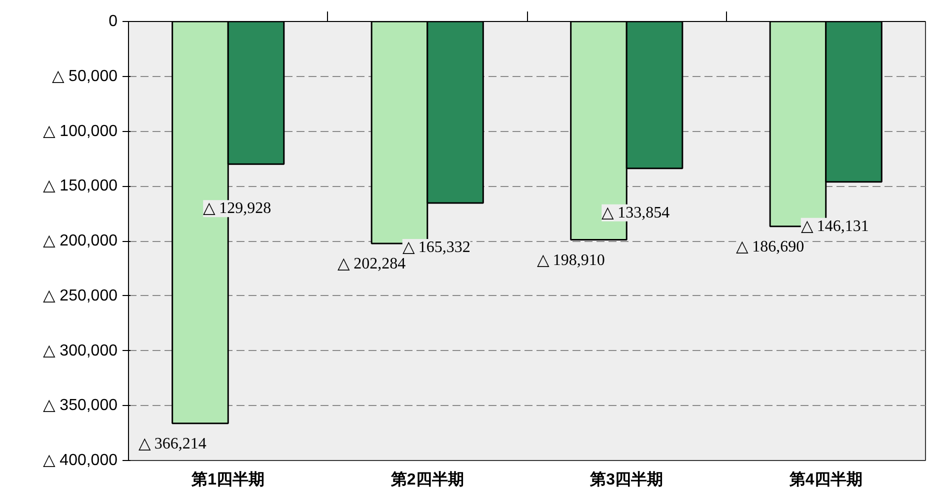 Image resolution: width=927 pixels, height=503 pixels. Describe the element at coordinates (80, 131) in the screenshot. I see `y-tick-label: △ 100,000` at that location.